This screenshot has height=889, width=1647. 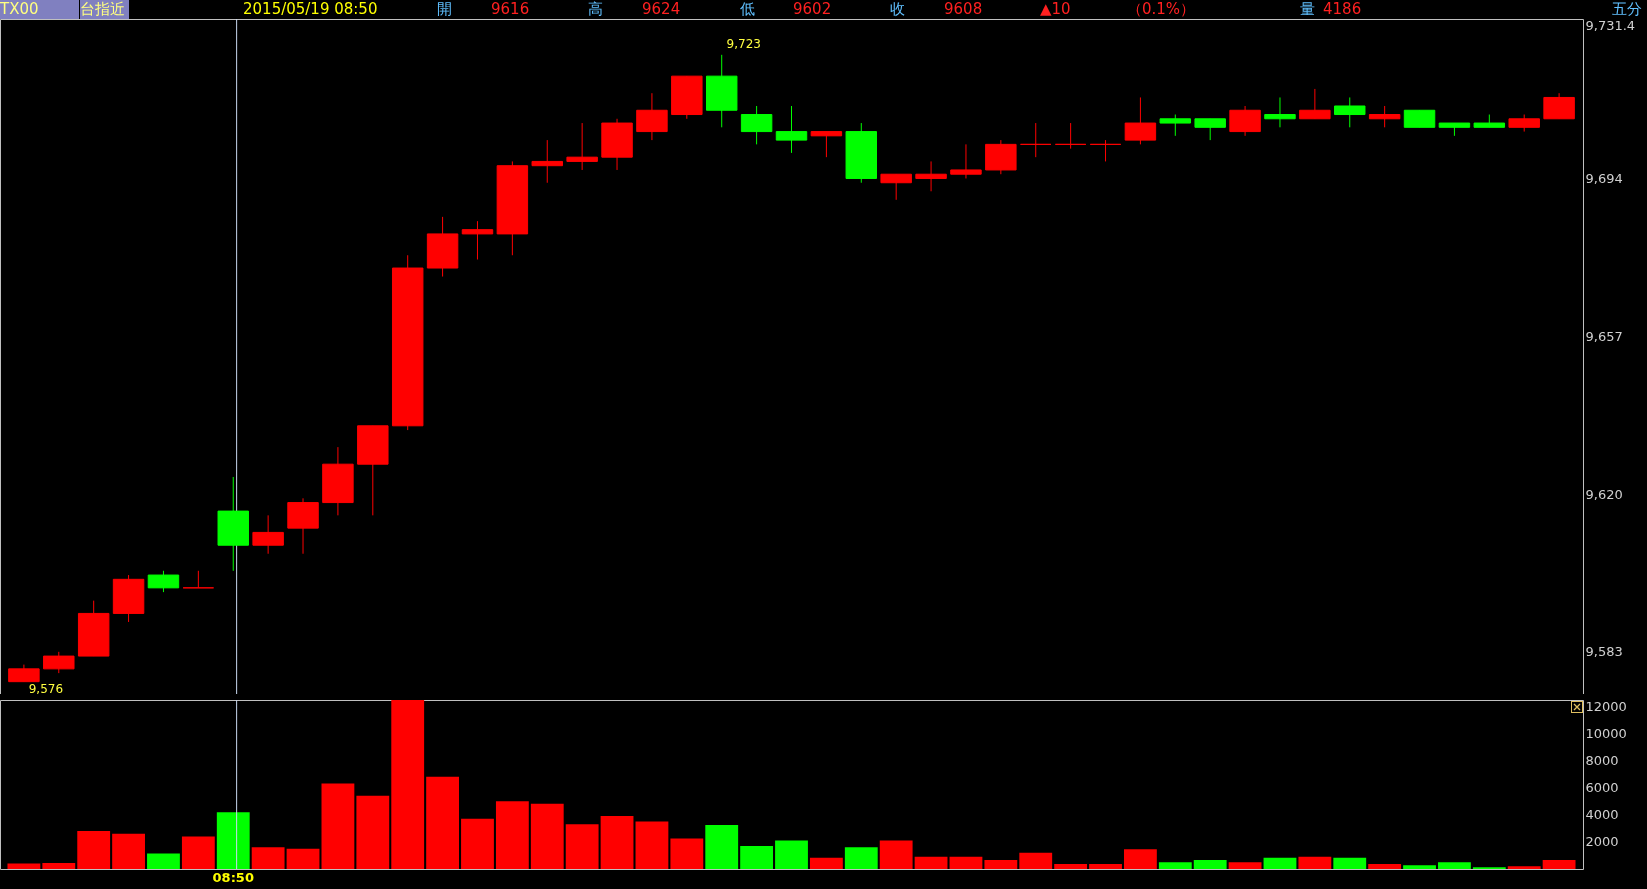 I want to click on y-tick-label: 9,583, so click(x=1604, y=652).